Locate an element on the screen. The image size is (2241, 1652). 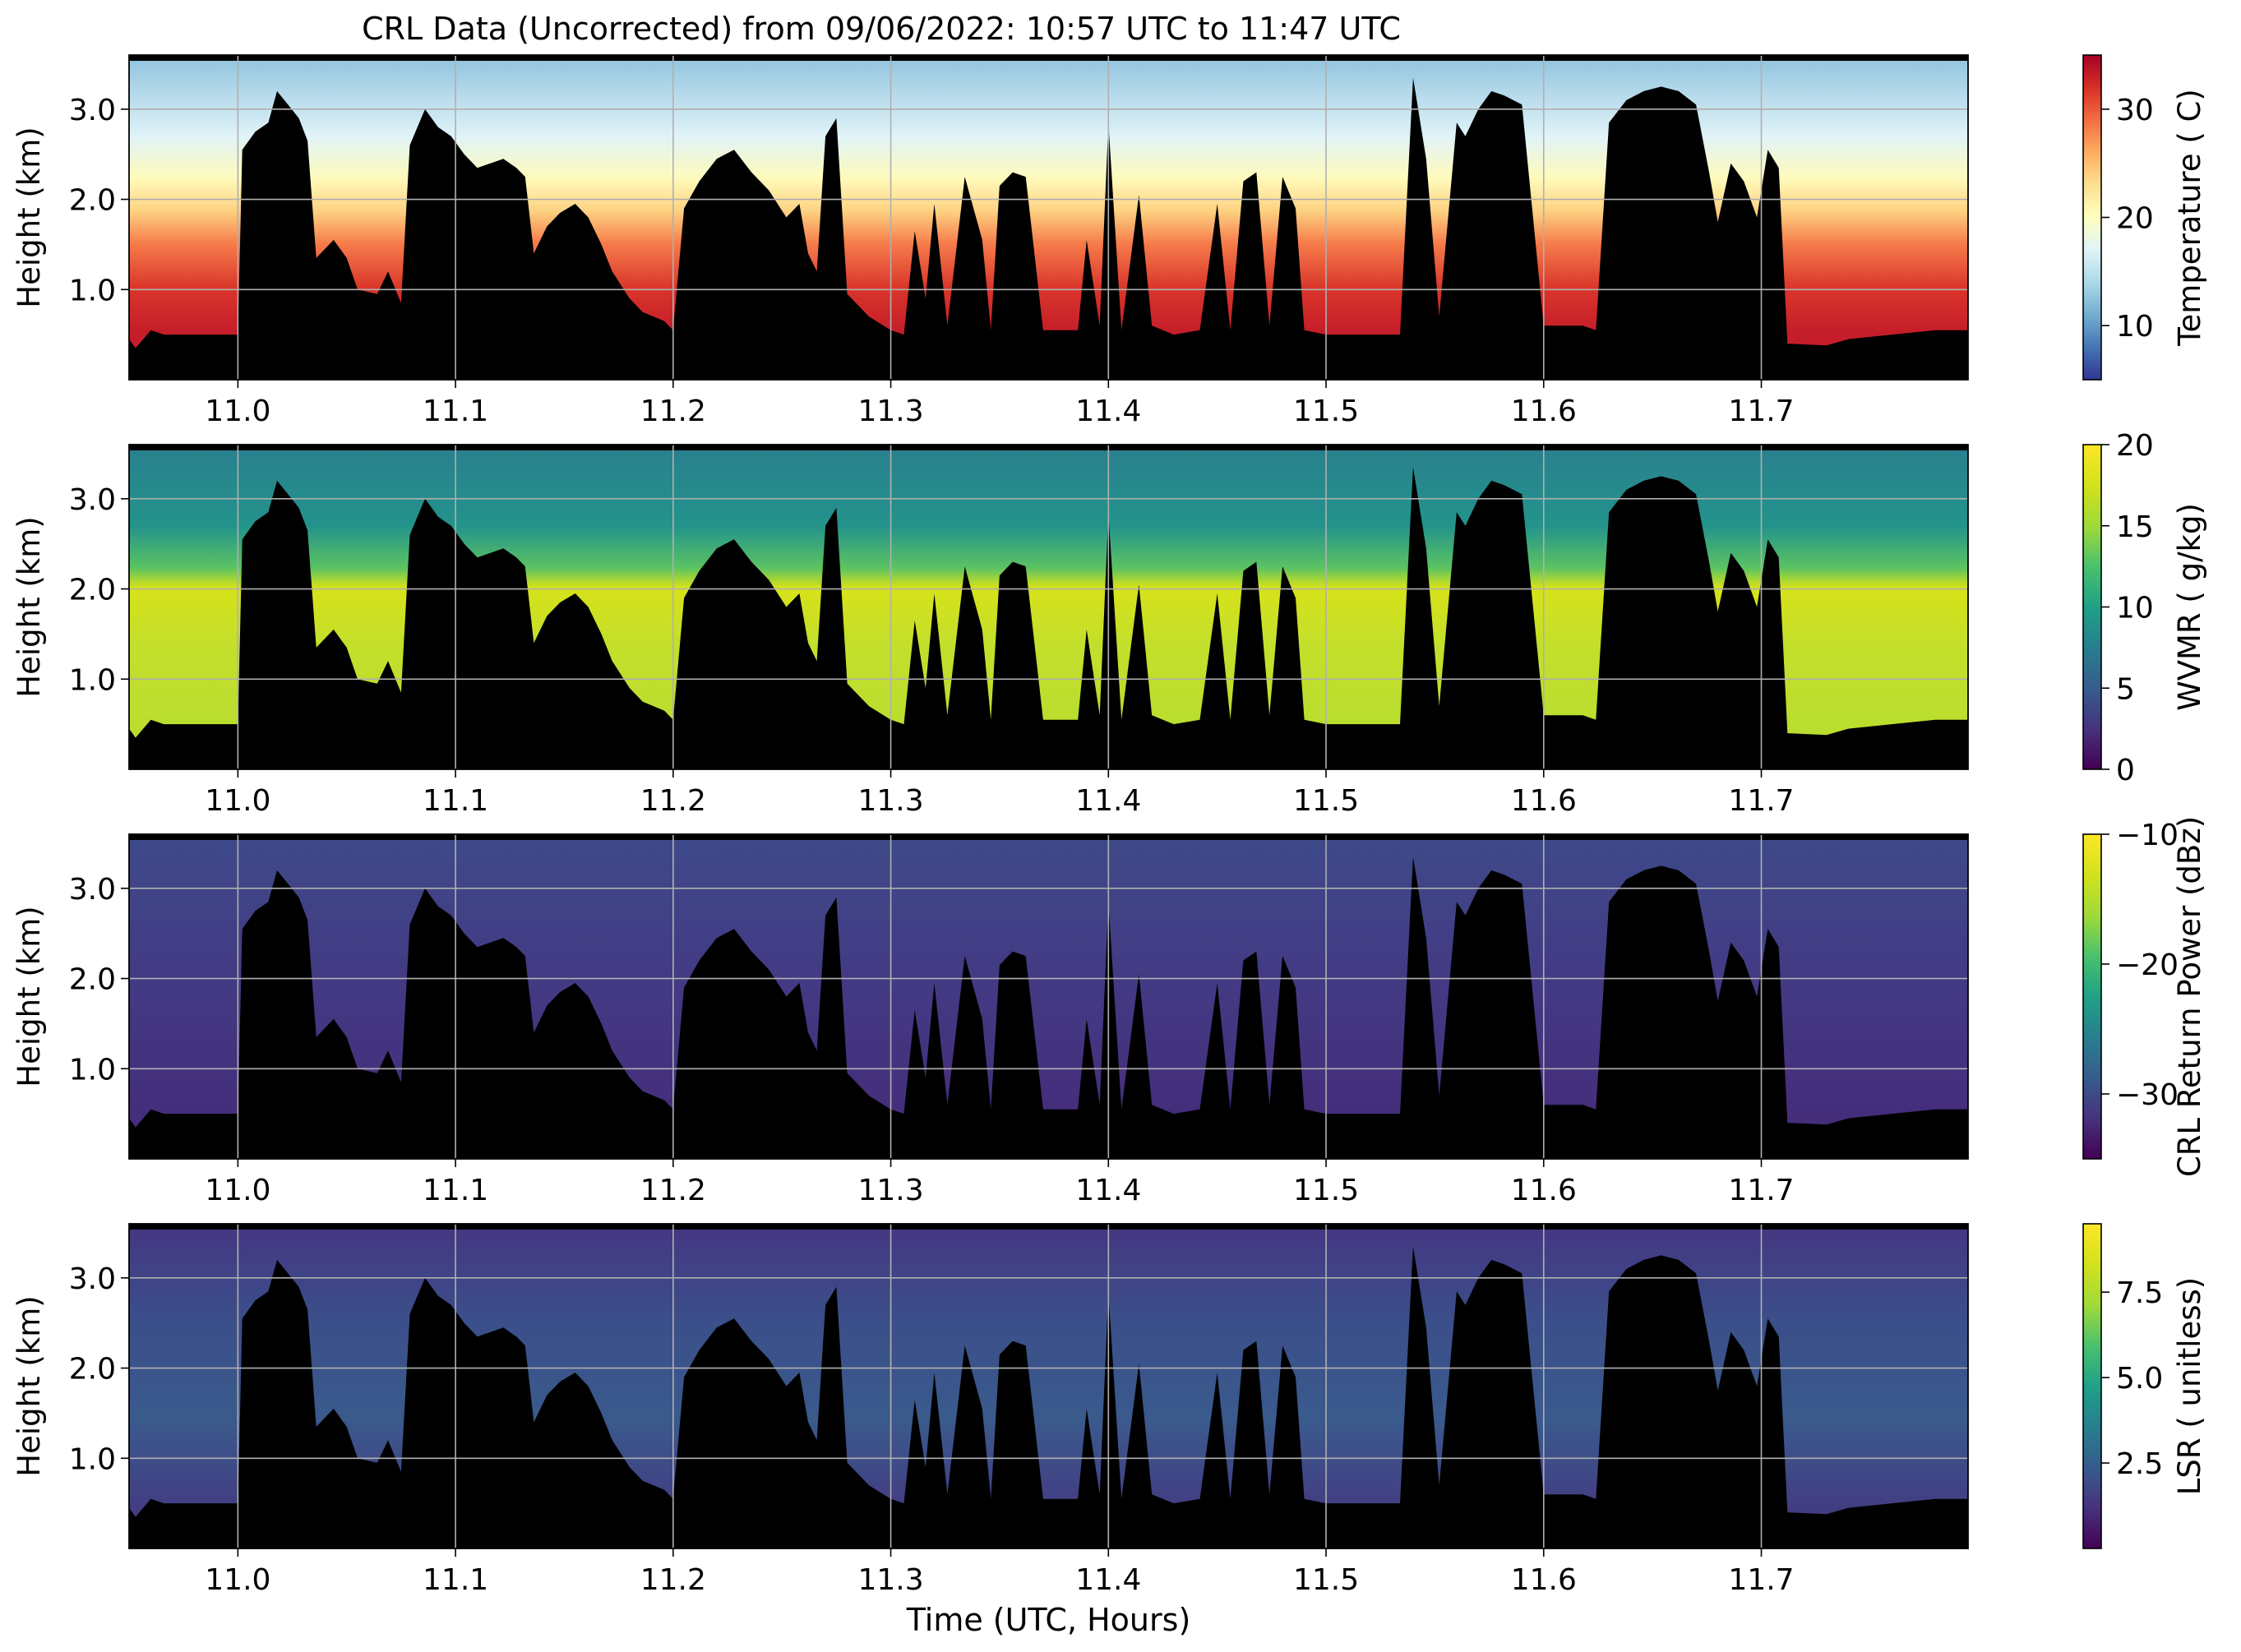
colorbar: 0 5 10 15 20 WVMR ( g/kg) is located at coordinates (2144, 608).